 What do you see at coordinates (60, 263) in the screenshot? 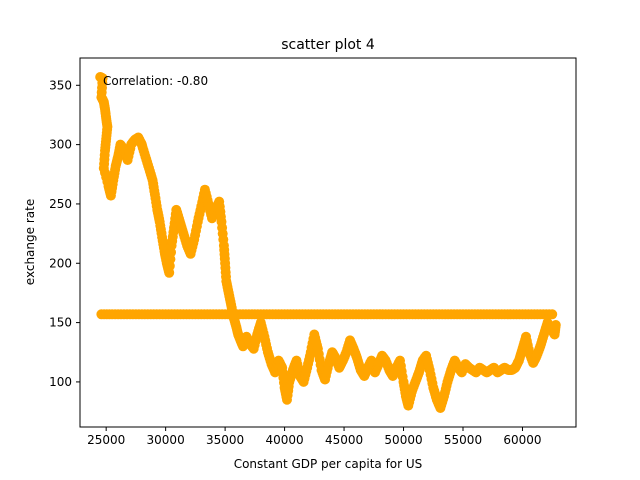
I see `y-tick-label: 200` at bounding box center [60, 263].